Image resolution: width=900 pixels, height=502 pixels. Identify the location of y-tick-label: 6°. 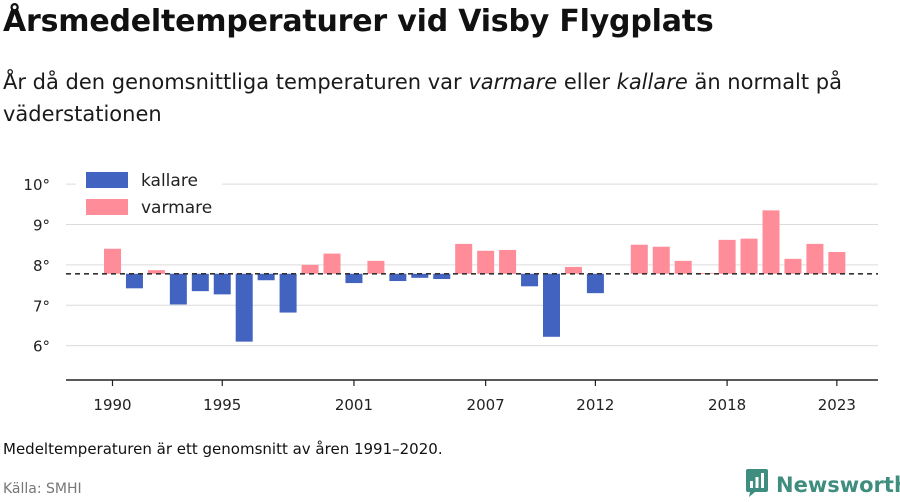
(41, 347).